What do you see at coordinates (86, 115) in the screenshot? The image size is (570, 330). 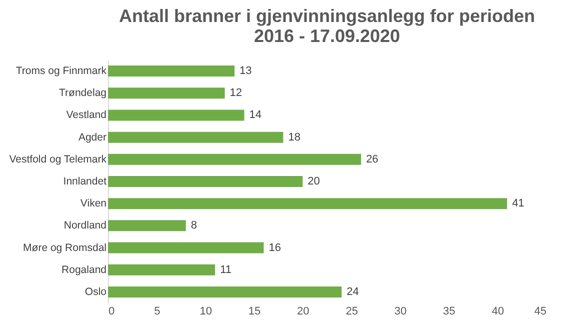 I see `y-tick-label: Vestland` at bounding box center [86, 115].